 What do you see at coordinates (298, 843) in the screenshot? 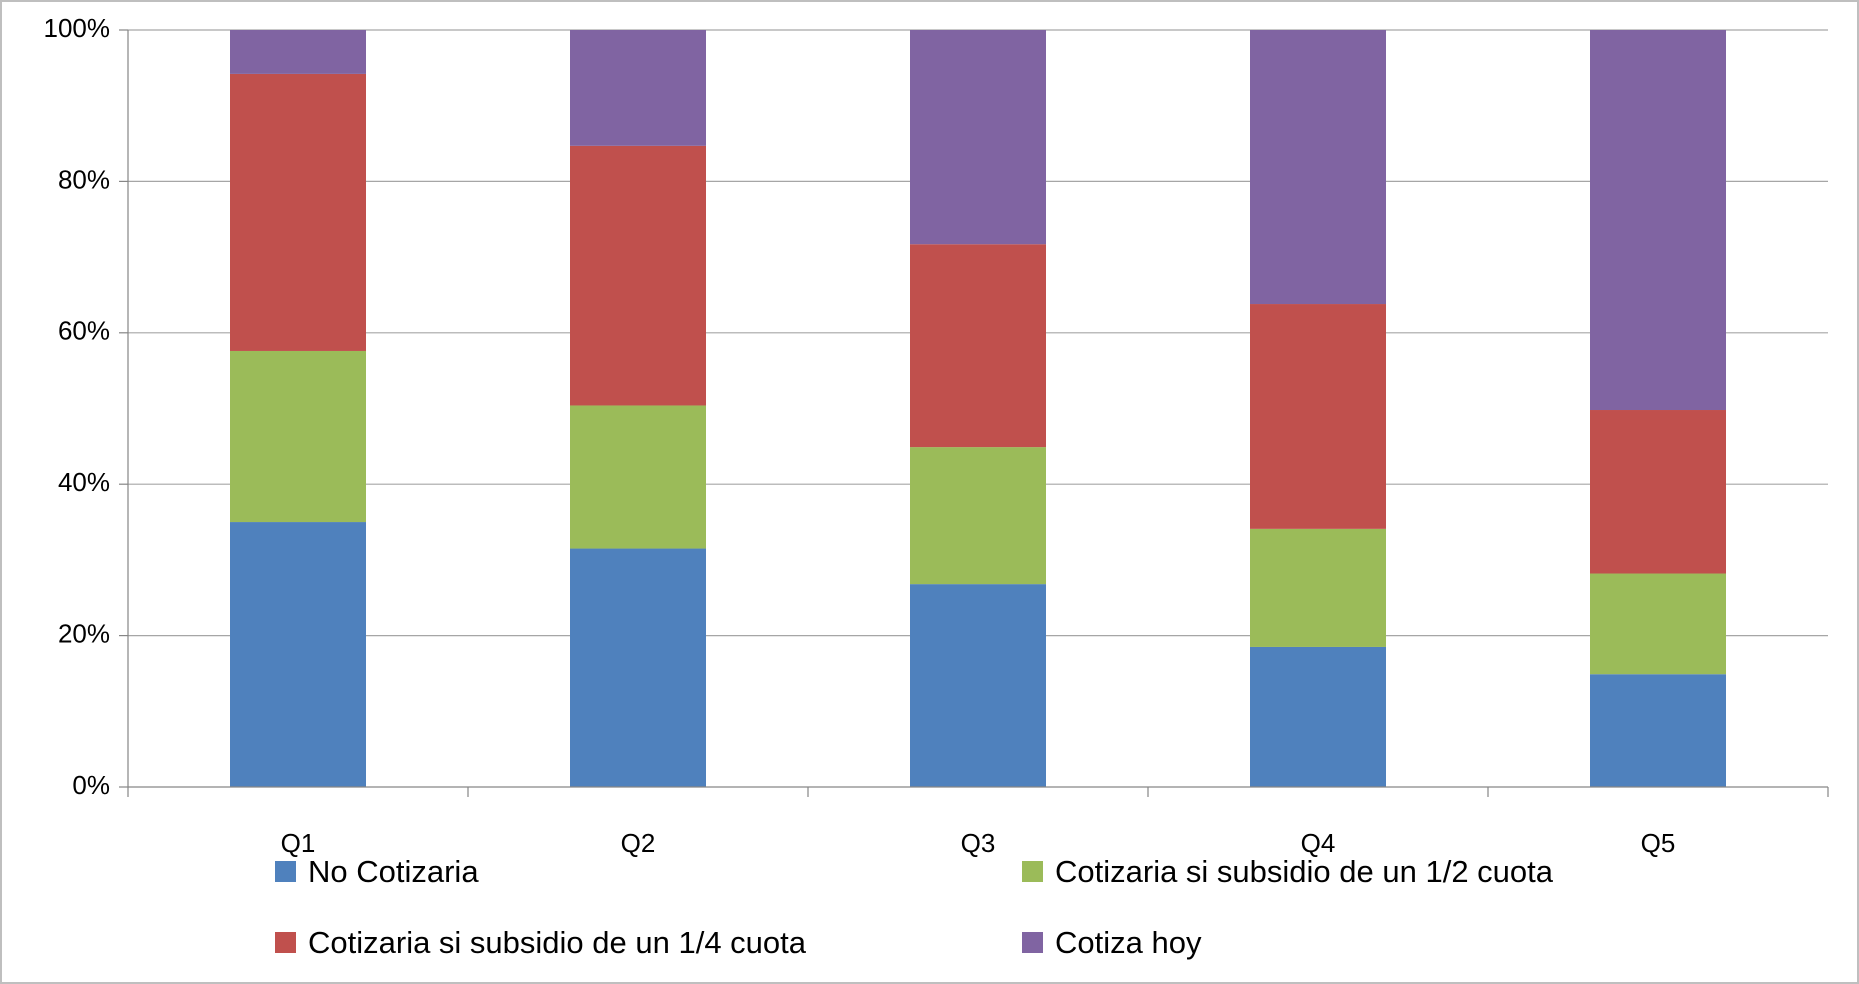
I see `x-tick-label: Q1` at bounding box center [298, 843].